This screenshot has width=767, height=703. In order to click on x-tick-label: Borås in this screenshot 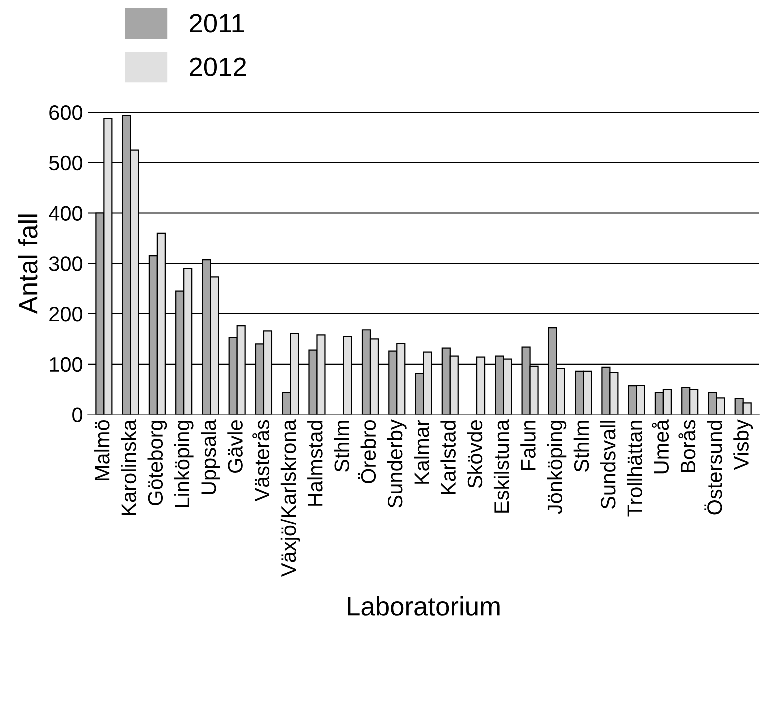, I will do `click(687, 446)`.